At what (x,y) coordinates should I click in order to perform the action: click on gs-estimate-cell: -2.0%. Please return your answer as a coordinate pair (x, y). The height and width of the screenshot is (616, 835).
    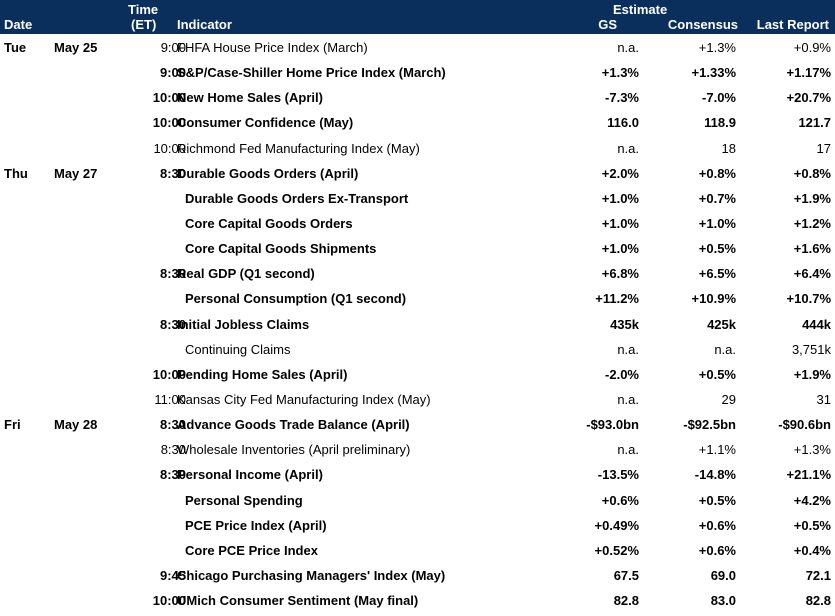
    Looking at the image, I should click on (622, 374).